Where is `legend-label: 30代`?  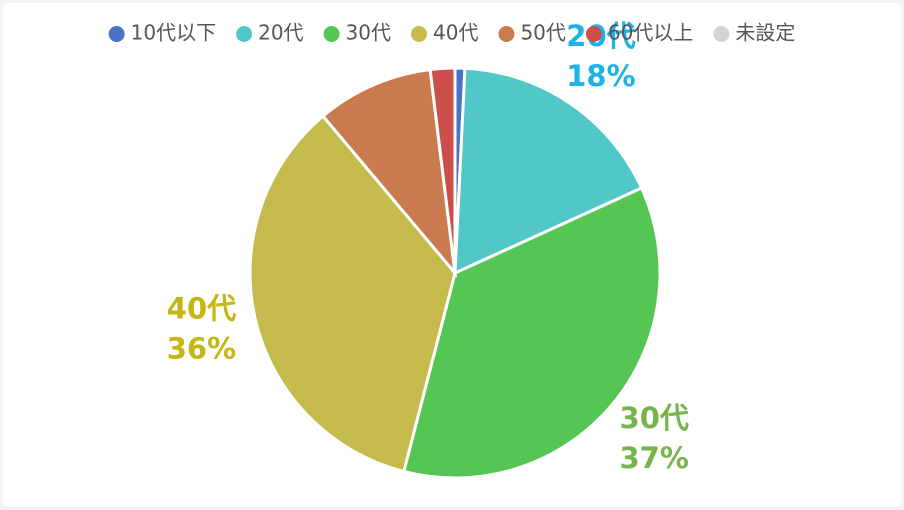
legend-label: 30代 is located at coordinates (368, 33).